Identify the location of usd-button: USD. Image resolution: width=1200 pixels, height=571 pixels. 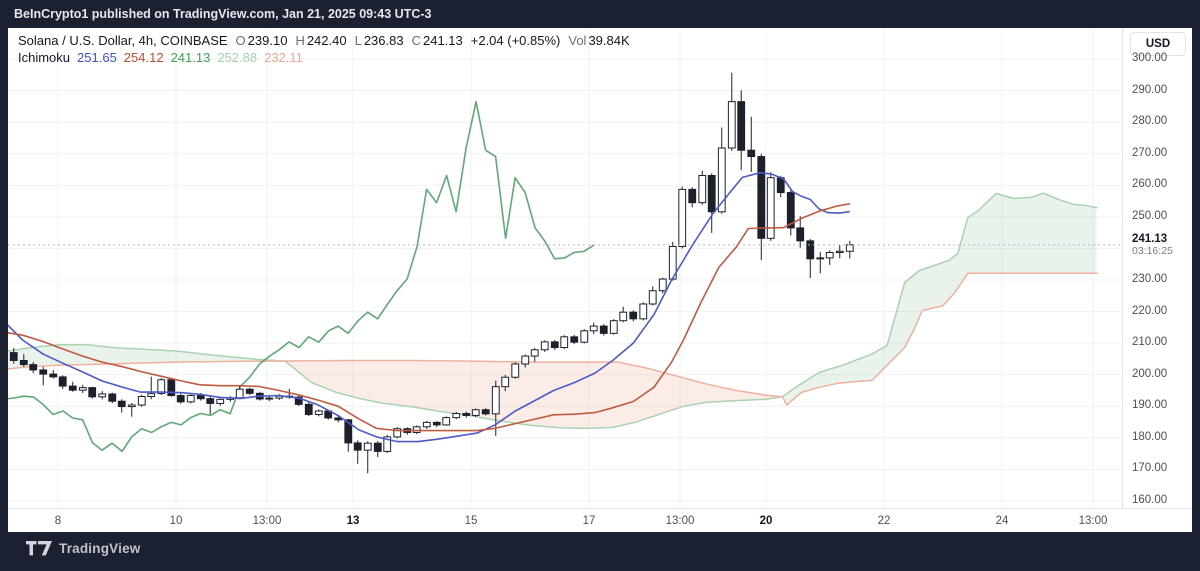
(1158, 44).